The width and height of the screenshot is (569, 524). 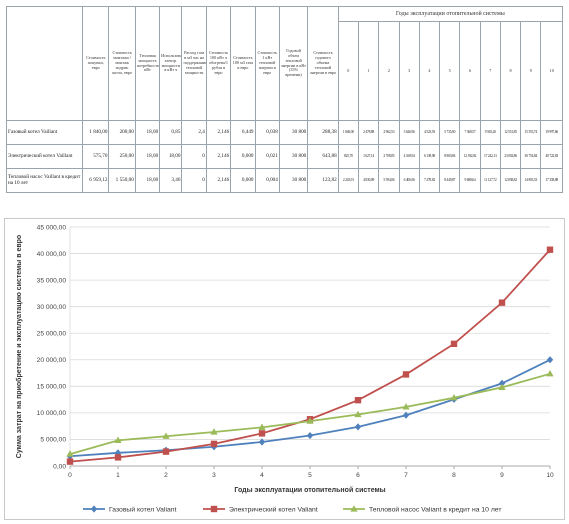 What do you see at coordinates (59, 466) in the screenshot?
I see `y-tick-label: 0,00` at bounding box center [59, 466].